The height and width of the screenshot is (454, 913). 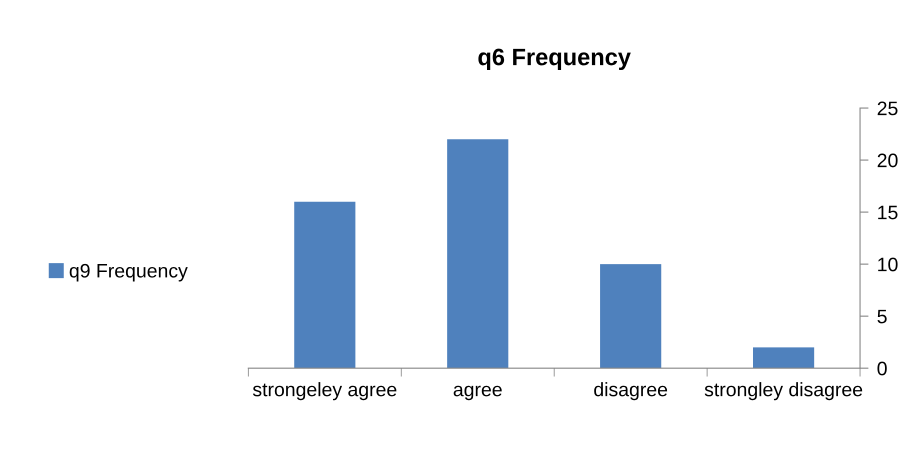 What do you see at coordinates (554, 59) in the screenshot?
I see `chart-title: q6 Frequency` at bounding box center [554, 59].